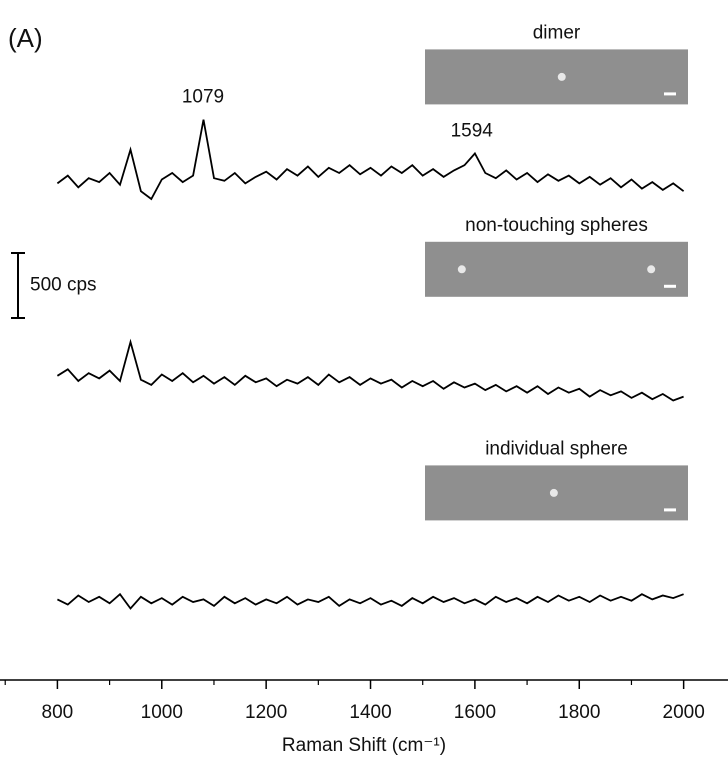  Describe the element at coordinates (203, 97) in the screenshot. I see `peak-label: 1079` at that location.